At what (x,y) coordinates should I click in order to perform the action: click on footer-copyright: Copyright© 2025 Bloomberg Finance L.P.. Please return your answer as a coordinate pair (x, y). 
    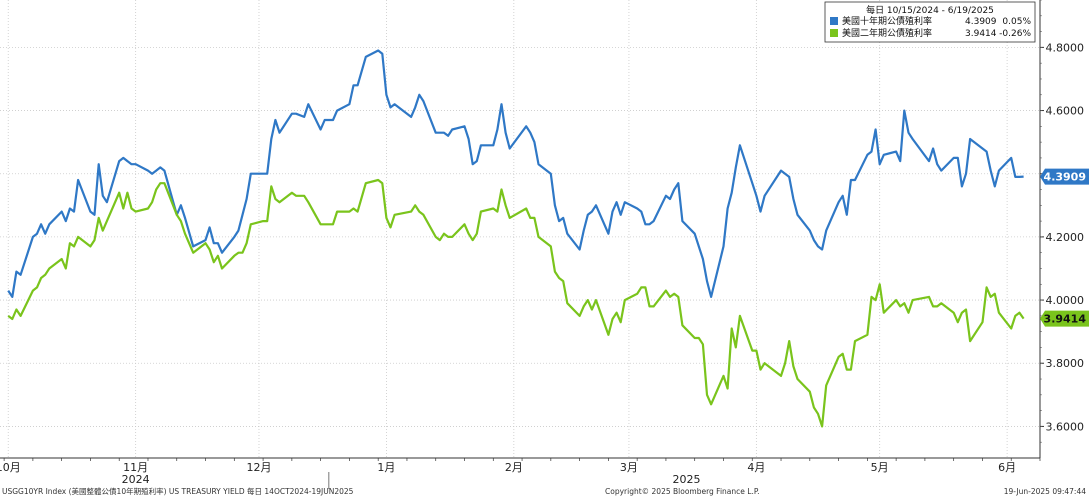
    Looking at the image, I should click on (682, 491).